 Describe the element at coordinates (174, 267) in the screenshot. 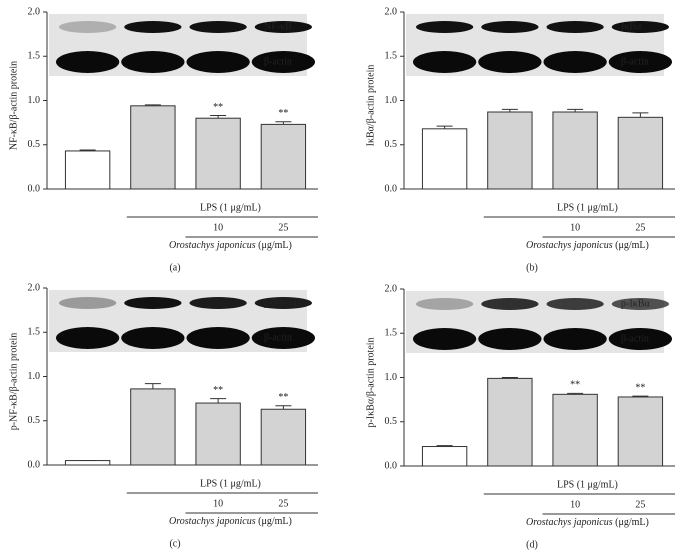

I see `panel-label: (a)` at that location.